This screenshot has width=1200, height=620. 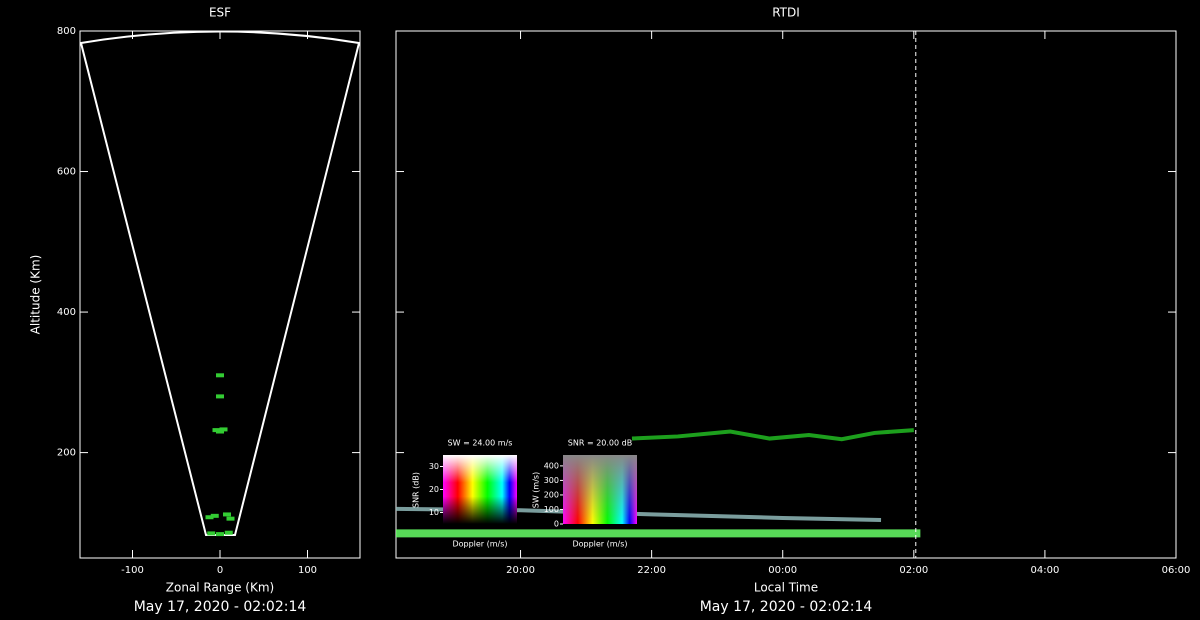 I want to click on y-tick-label: 600, so click(x=66, y=172).